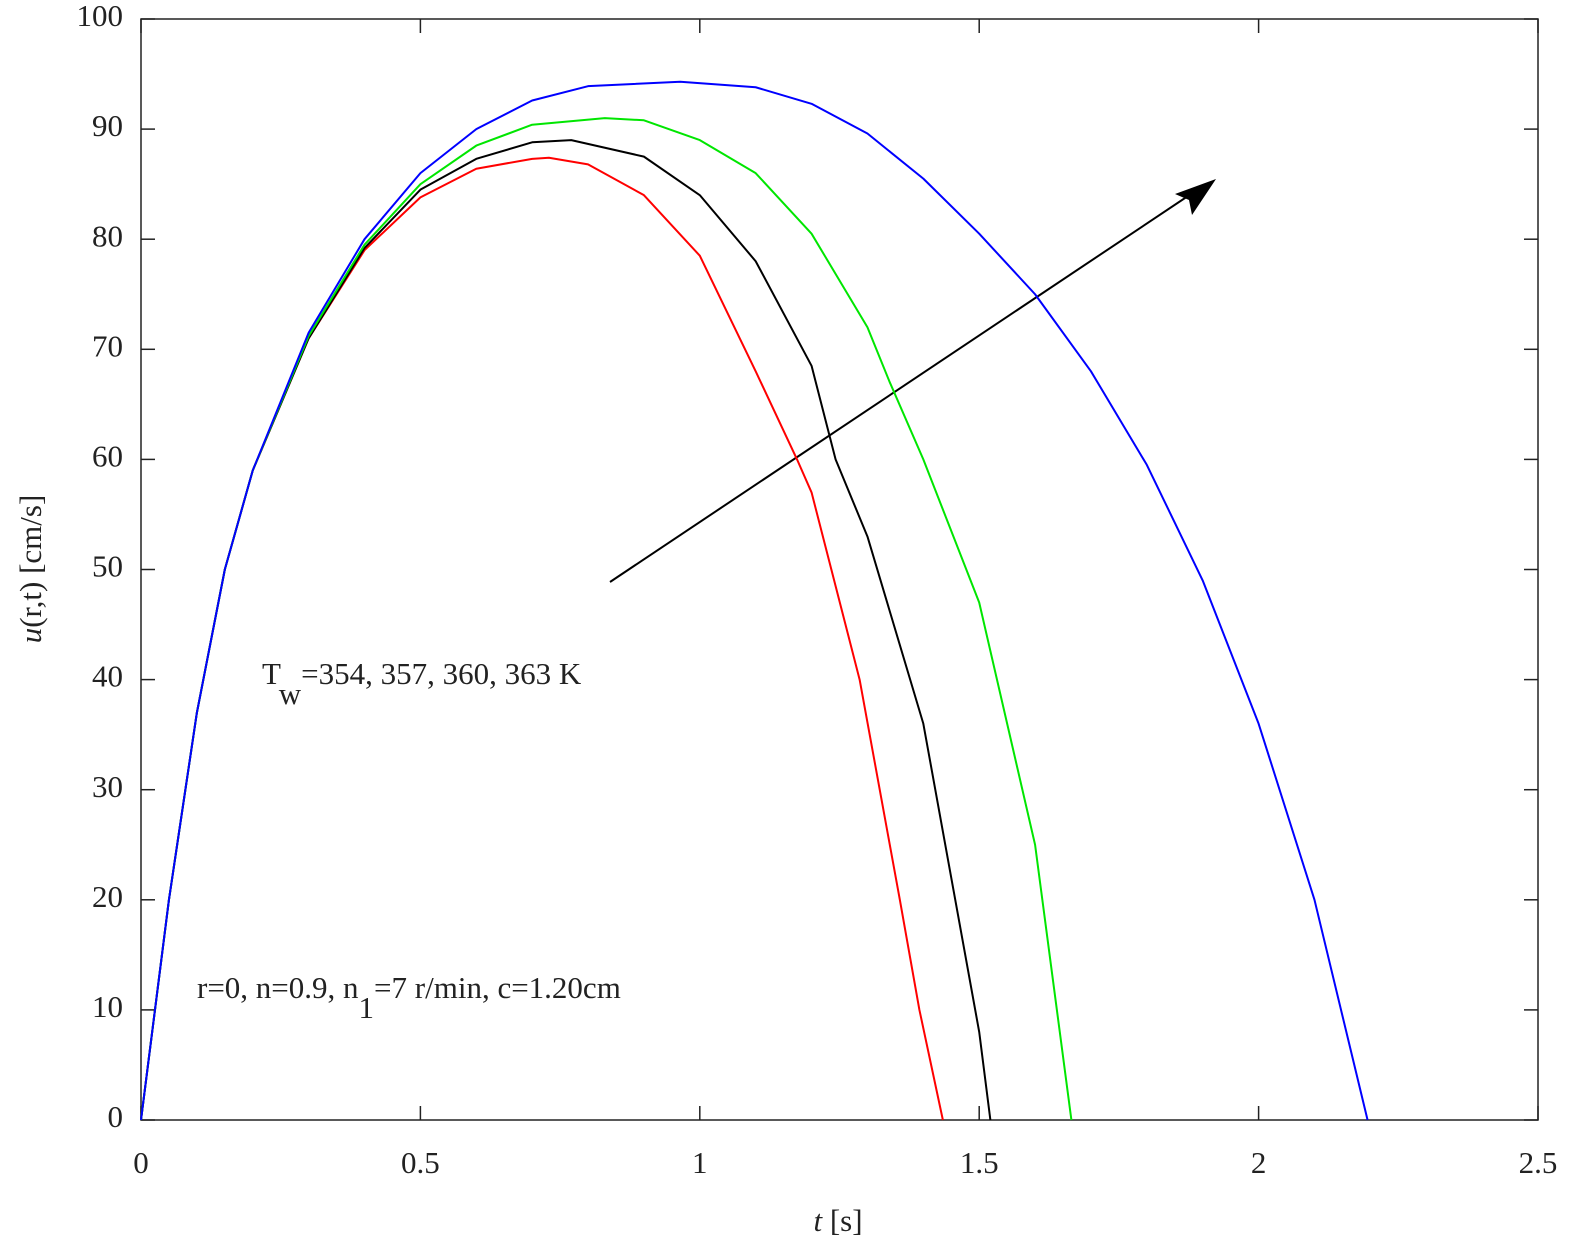 This screenshot has width=1575, height=1256. Describe the element at coordinates (107, 235) in the screenshot. I see `y-tick-label: 80` at that location.